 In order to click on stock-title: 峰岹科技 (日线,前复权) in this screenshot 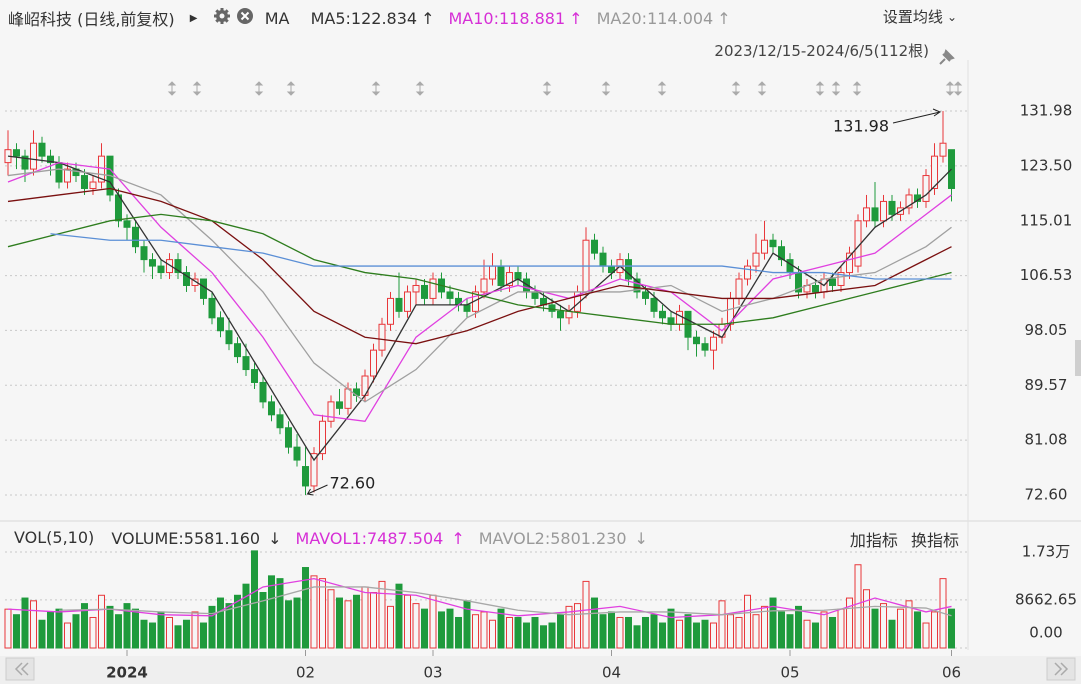, I will do `click(91, 19)`.